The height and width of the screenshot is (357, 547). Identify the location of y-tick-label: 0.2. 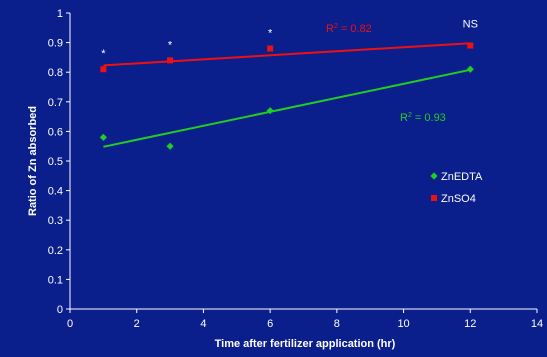
(55, 251).